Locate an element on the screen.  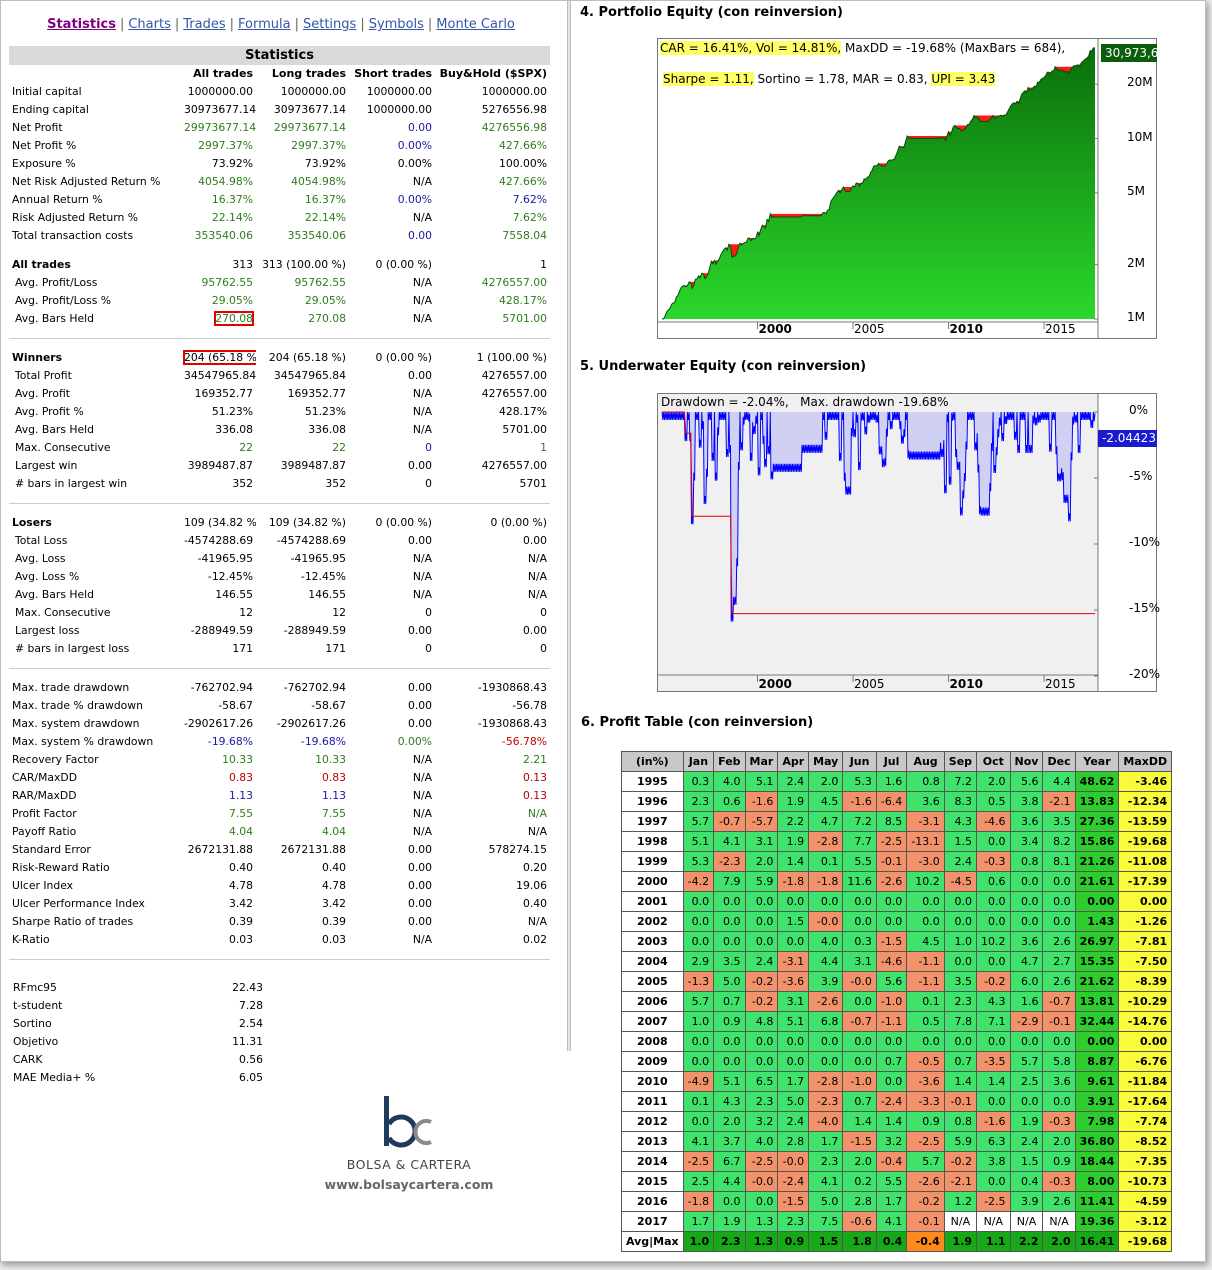
stats-value: 4.78 is located at coordinates (333, 885).